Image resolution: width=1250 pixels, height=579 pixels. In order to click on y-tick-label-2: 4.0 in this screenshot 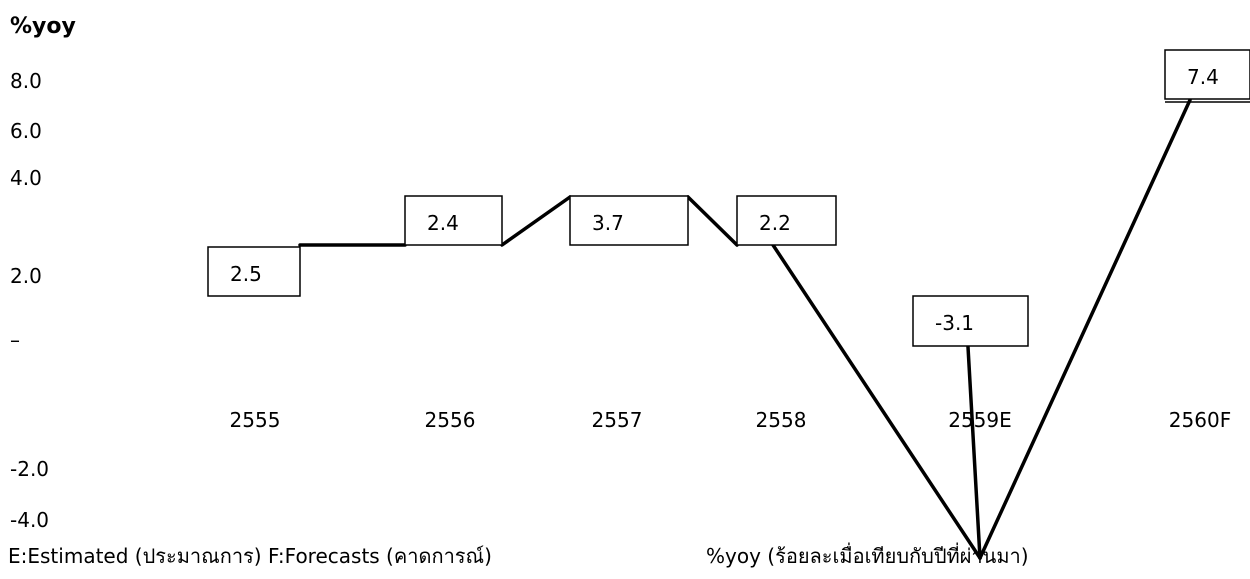, I will do `click(26, 178)`.